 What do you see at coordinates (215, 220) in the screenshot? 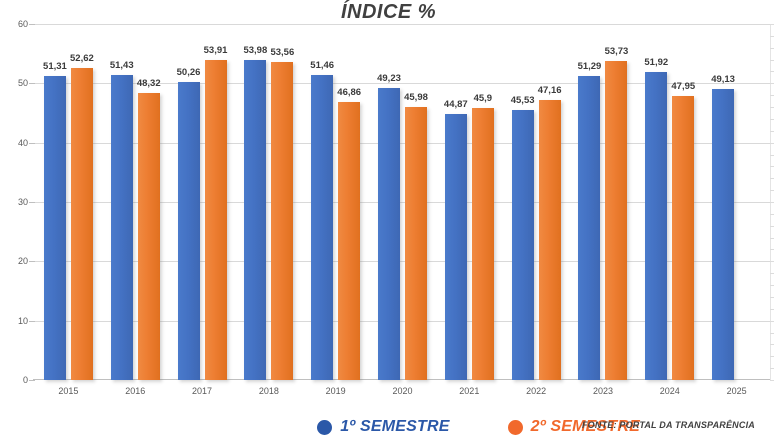
I see `bar-2017-serie2` at bounding box center [215, 220].